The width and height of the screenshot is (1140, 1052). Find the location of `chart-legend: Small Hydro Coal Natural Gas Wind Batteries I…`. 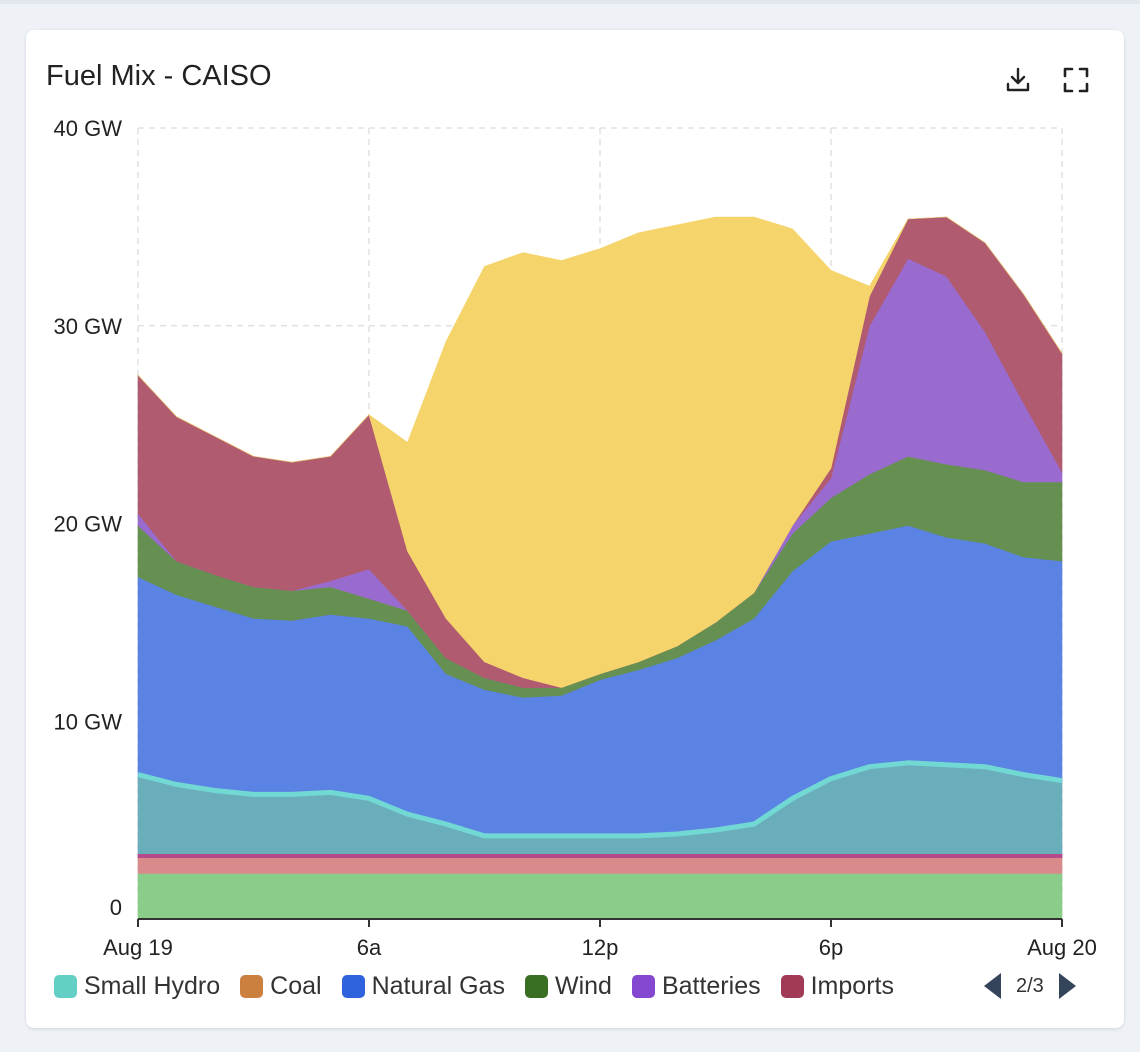

chart-legend: Small Hydro Coal Natural Gas Wind Batteries I… is located at coordinates (484, 986).